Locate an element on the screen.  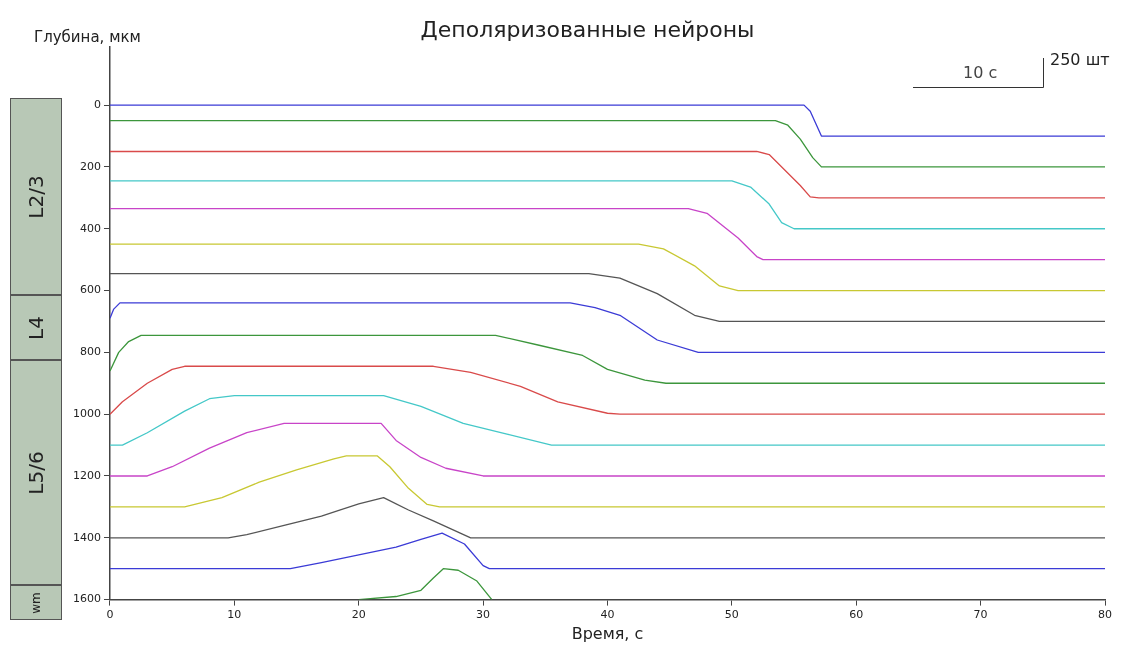
x-axis-title: Время, с is located at coordinates (607, 633).